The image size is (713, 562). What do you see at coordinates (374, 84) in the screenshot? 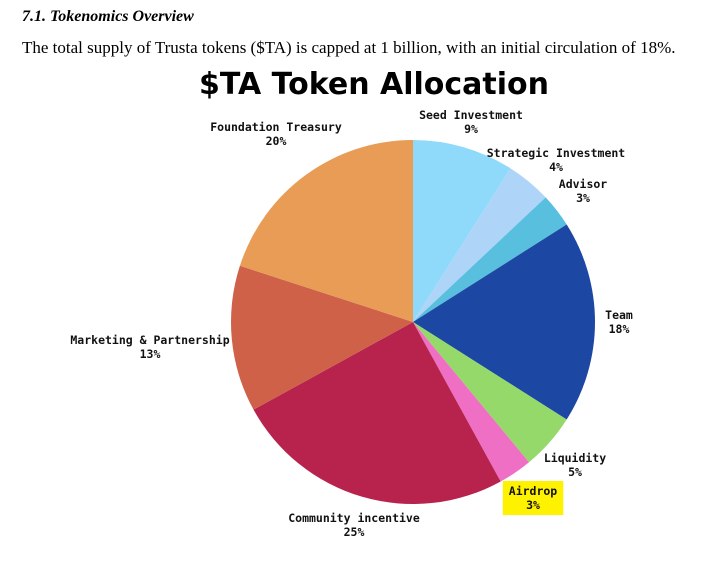
I see `chart-title: $TA Token Allocation` at bounding box center [374, 84].